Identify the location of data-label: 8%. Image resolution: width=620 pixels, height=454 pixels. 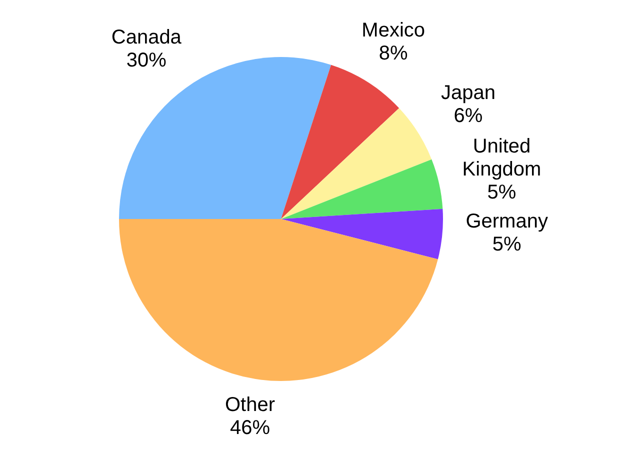
(393, 53).